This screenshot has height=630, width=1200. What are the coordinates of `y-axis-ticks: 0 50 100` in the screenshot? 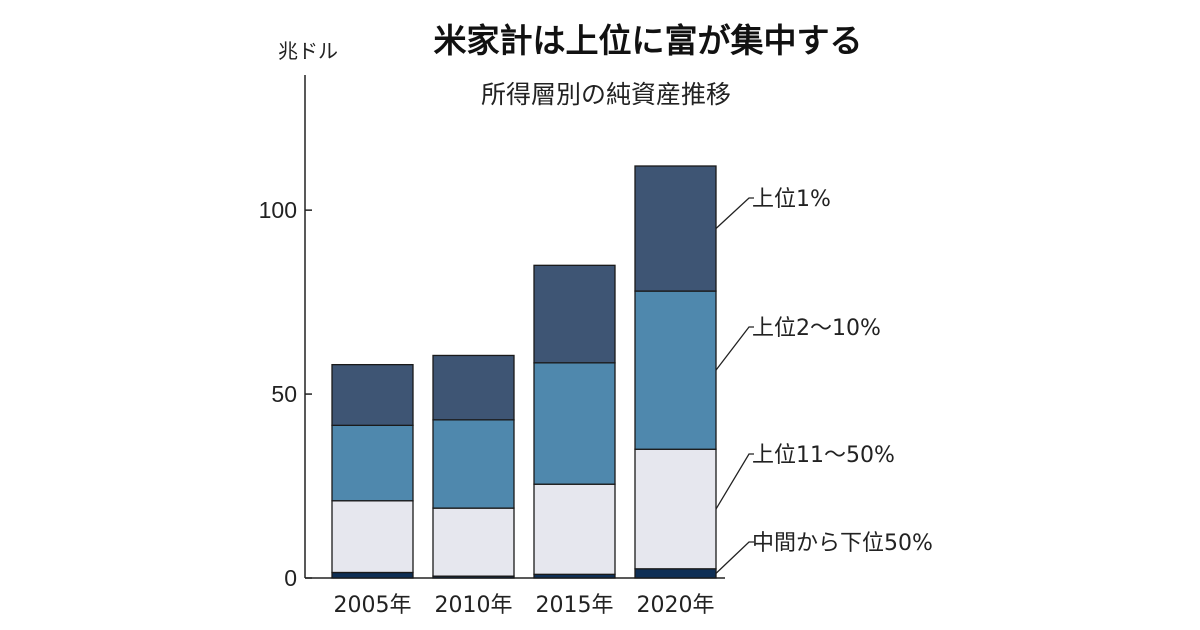 It's located at (285, 394).